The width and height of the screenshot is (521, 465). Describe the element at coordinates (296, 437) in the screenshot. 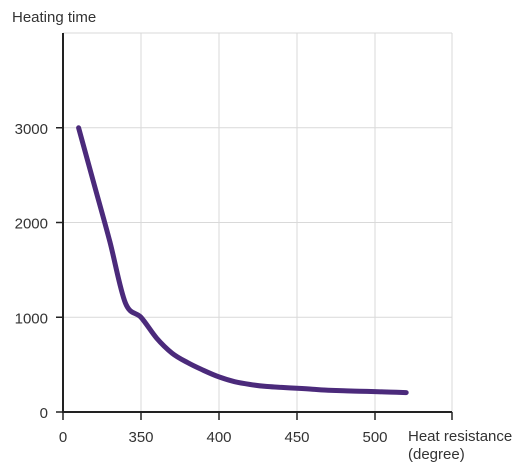

I see `x-tick-label: 450` at that location.